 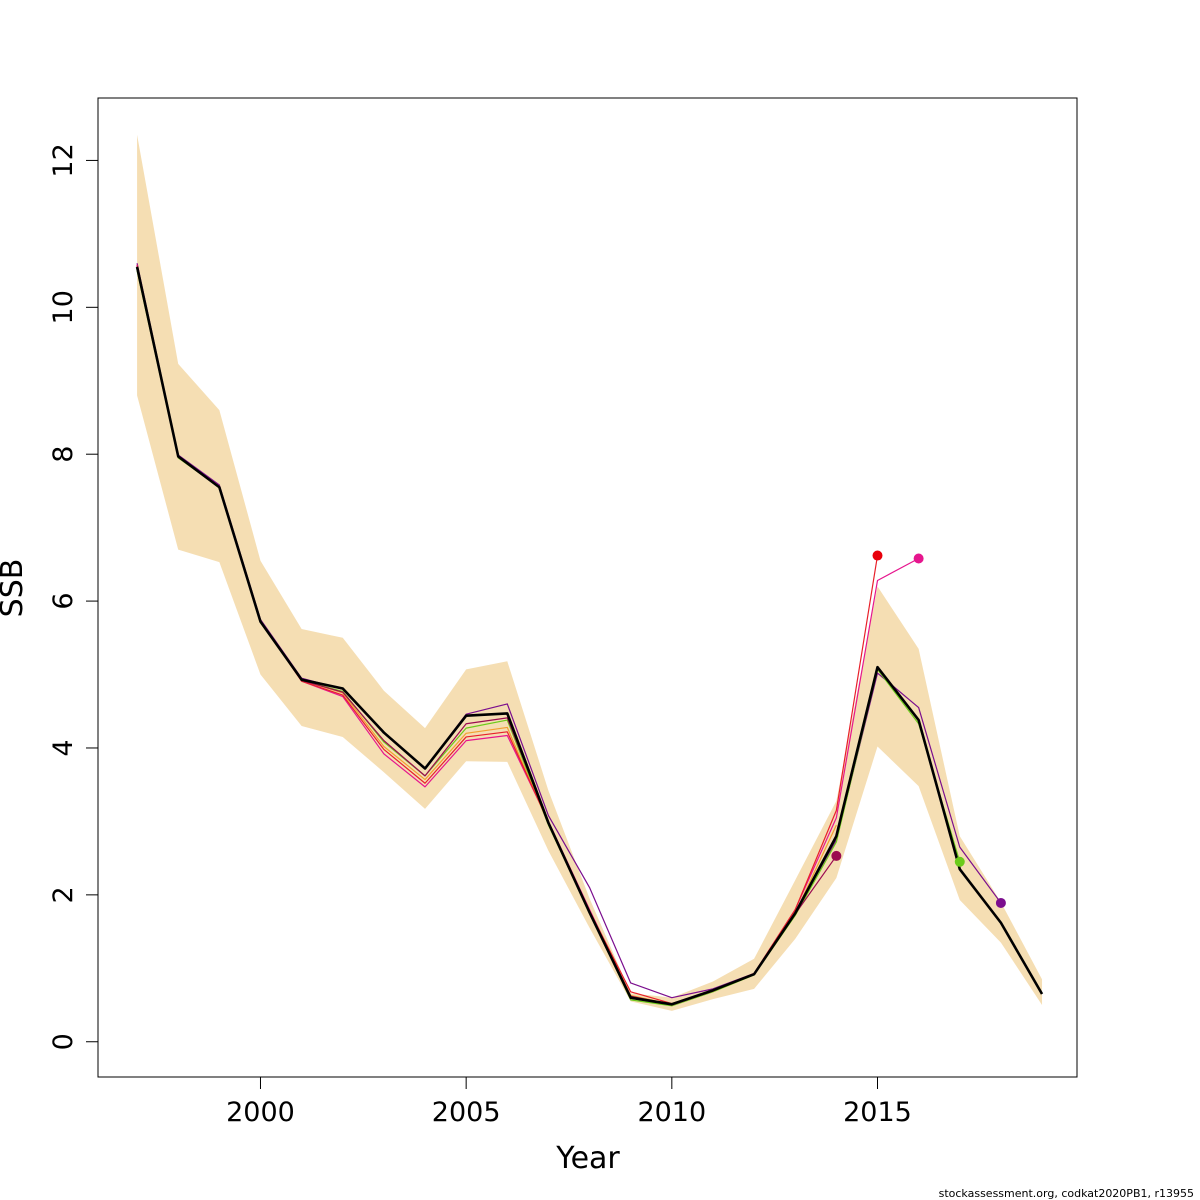 I want to click on y-axis: 0 2 4 6 8 10 12, so click(x=73, y=596).